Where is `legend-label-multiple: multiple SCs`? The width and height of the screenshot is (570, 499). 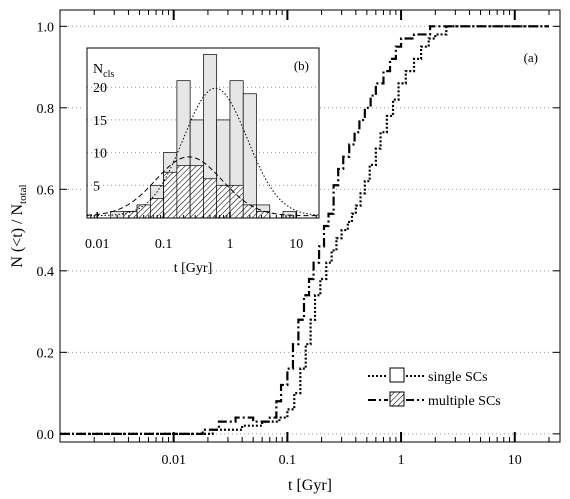 legend-label-multiple: multiple SCs is located at coordinates (464, 401).